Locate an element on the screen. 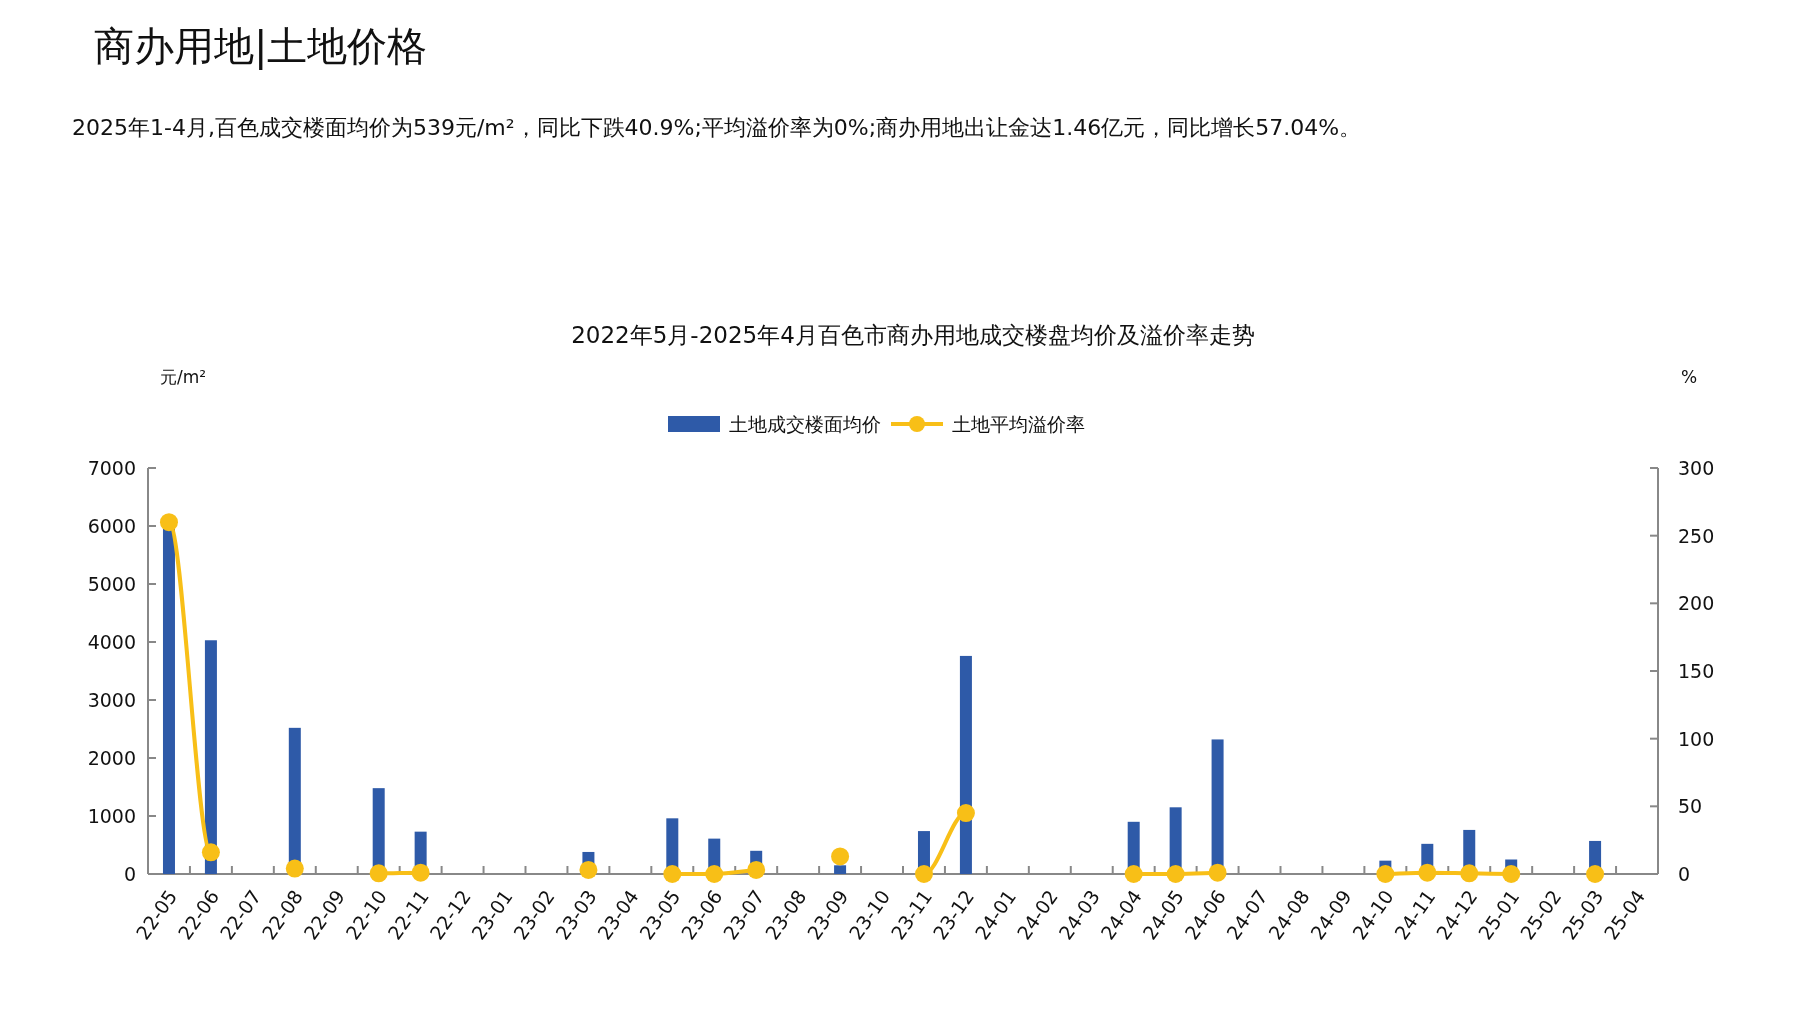 The height and width of the screenshot is (1010, 1797). y2-tick-label: 0 is located at coordinates (1684, 874).